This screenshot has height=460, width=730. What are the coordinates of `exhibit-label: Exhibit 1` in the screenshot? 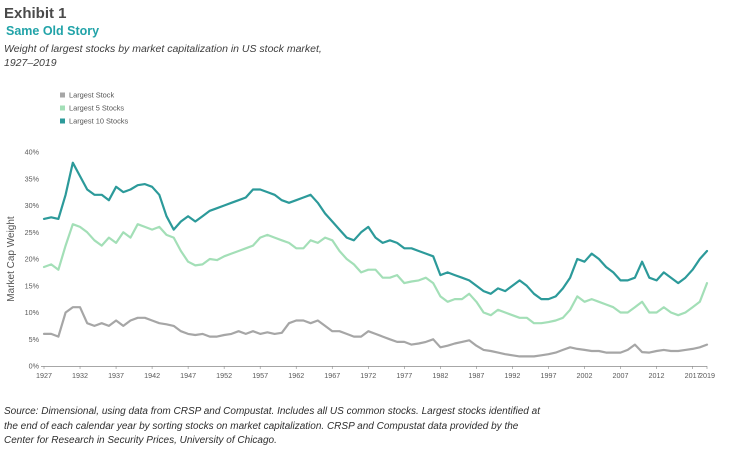 It's located at (35, 13).